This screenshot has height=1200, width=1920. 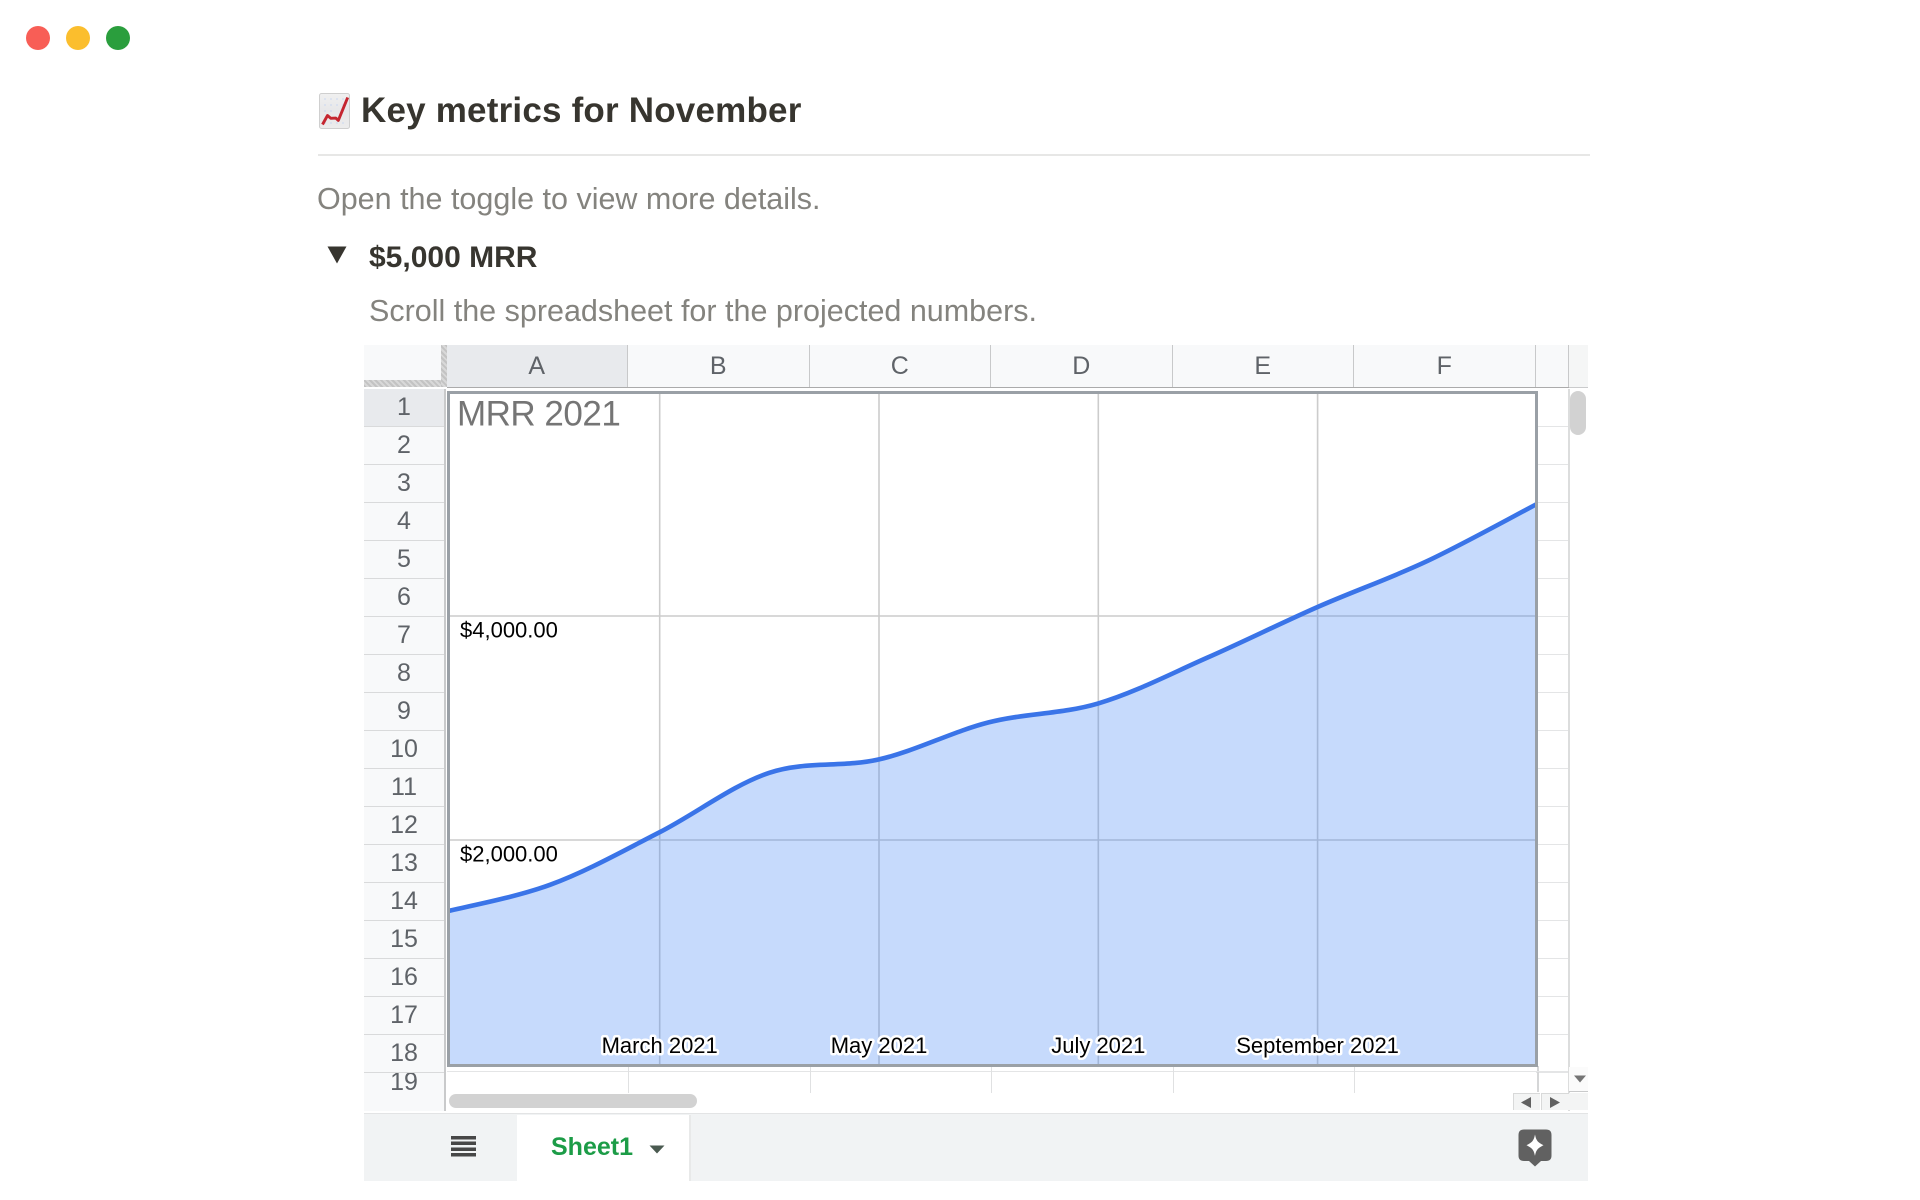 What do you see at coordinates (509, 629) in the screenshot?
I see `svg-text: $4,000.00` at bounding box center [509, 629].